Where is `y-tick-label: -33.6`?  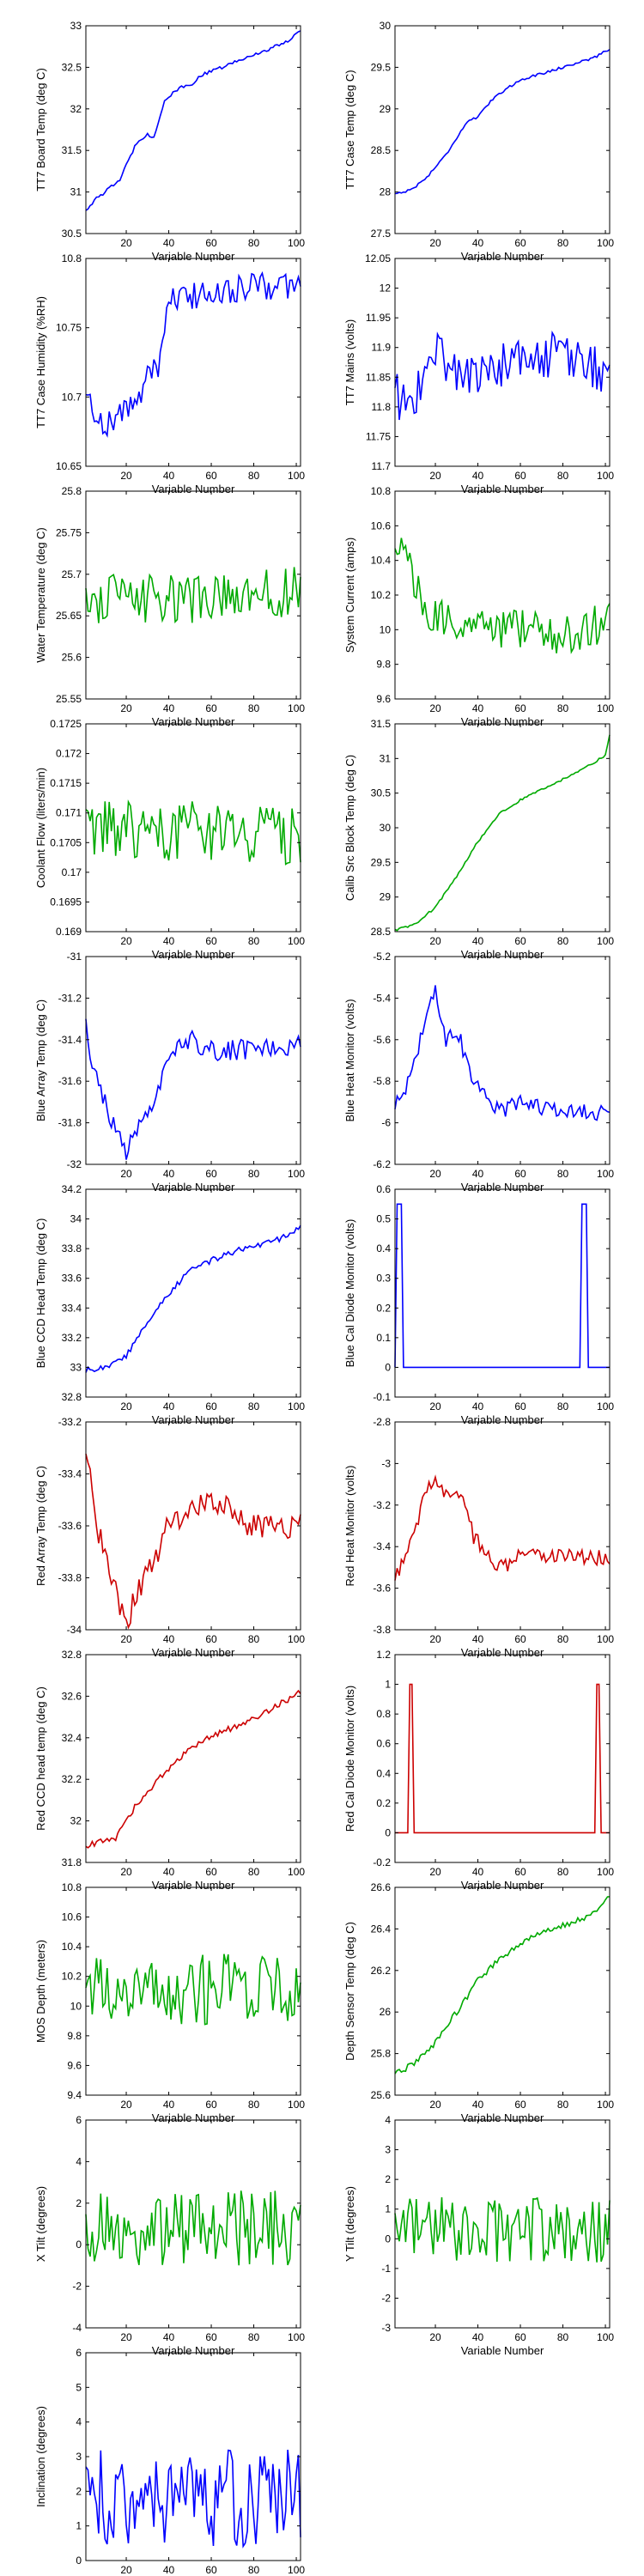 y-tick-label: -33.6 is located at coordinates (70, 1526).